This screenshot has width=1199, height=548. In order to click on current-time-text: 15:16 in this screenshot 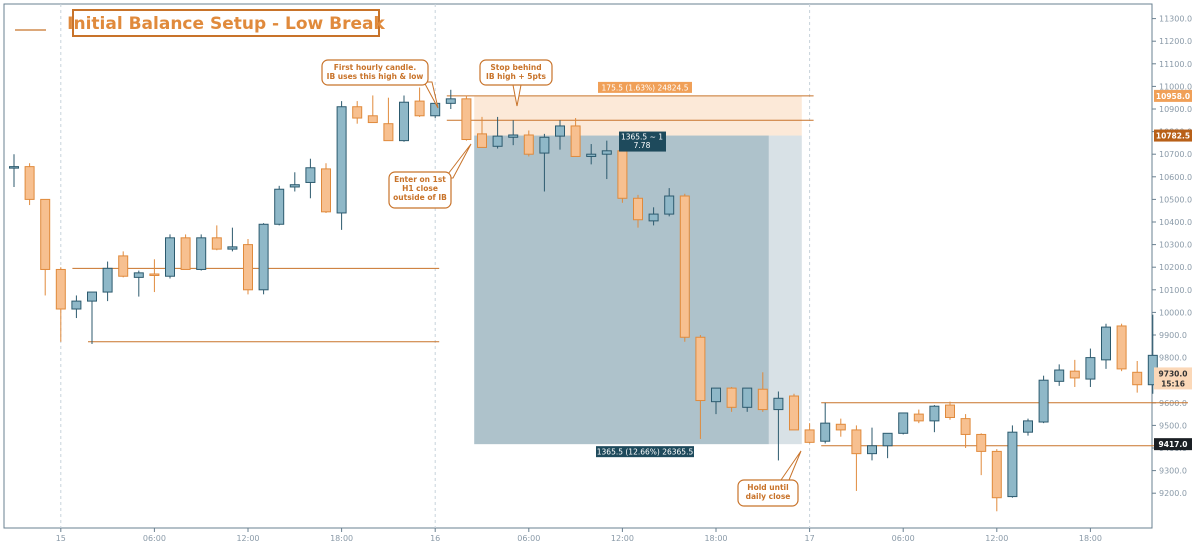, I will do `click(1173, 383)`.